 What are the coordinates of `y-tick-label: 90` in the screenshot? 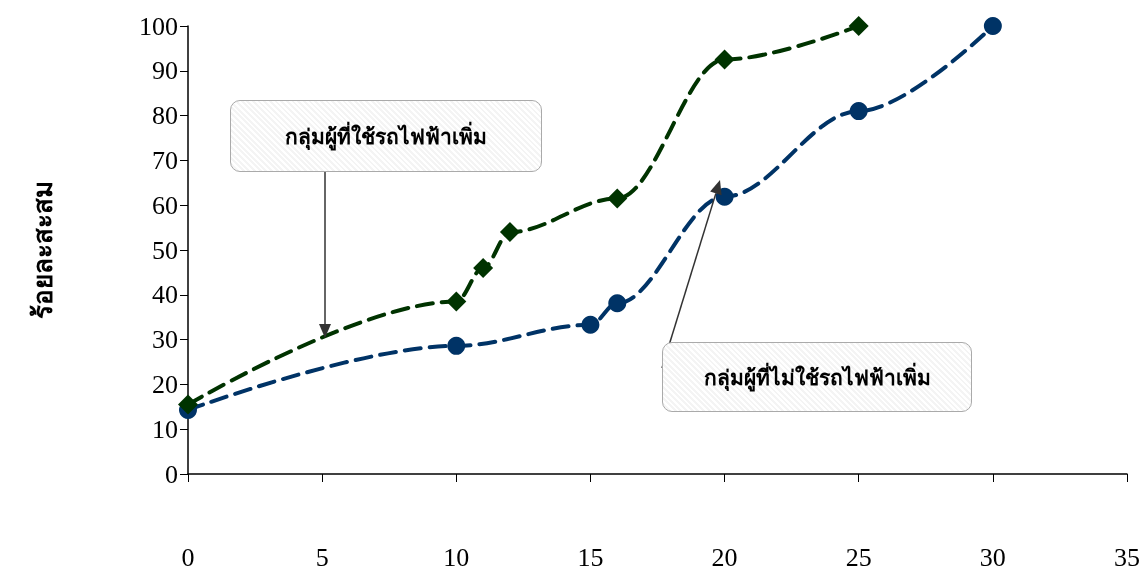 It's located at (165, 71).